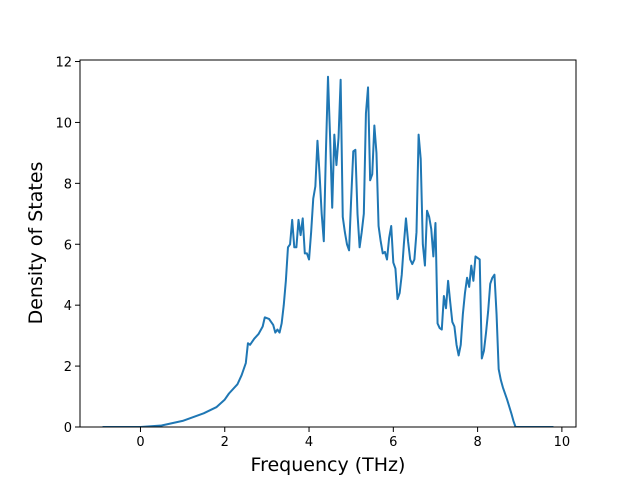  What do you see at coordinates (309, 442) in the screenshot?
I see `x-tick-label: 4` at bounding box center [309, 442].